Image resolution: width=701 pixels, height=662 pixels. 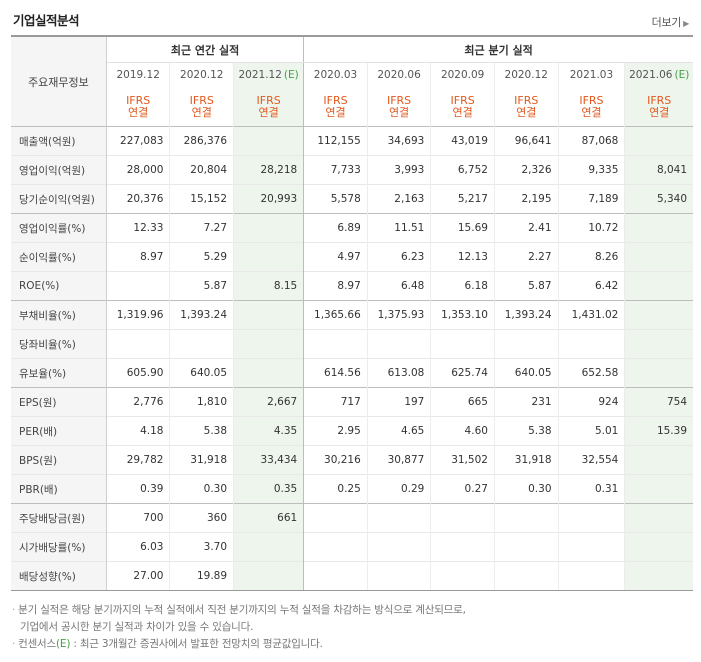 What do you see at coordinates (462, 170) in the screenshot?
I see `table-cell: 6,752` at bounding box center [462, 170].